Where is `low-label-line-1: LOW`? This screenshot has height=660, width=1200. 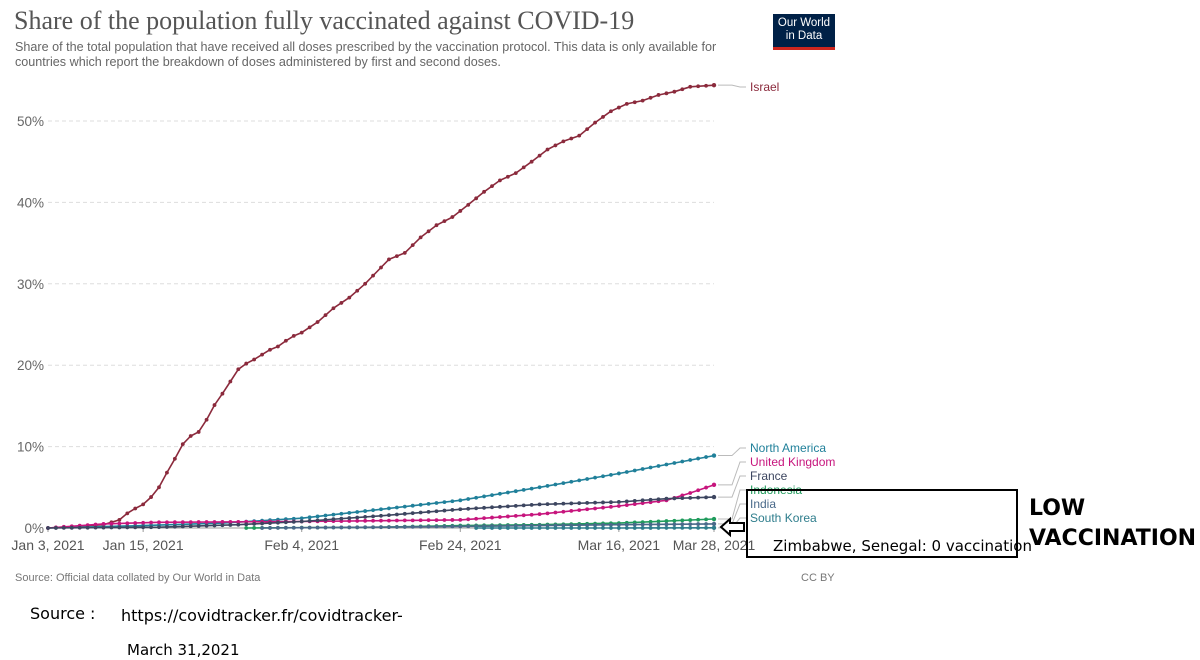
low-label-line-1: LOW is located at coordinates (1057, 508).